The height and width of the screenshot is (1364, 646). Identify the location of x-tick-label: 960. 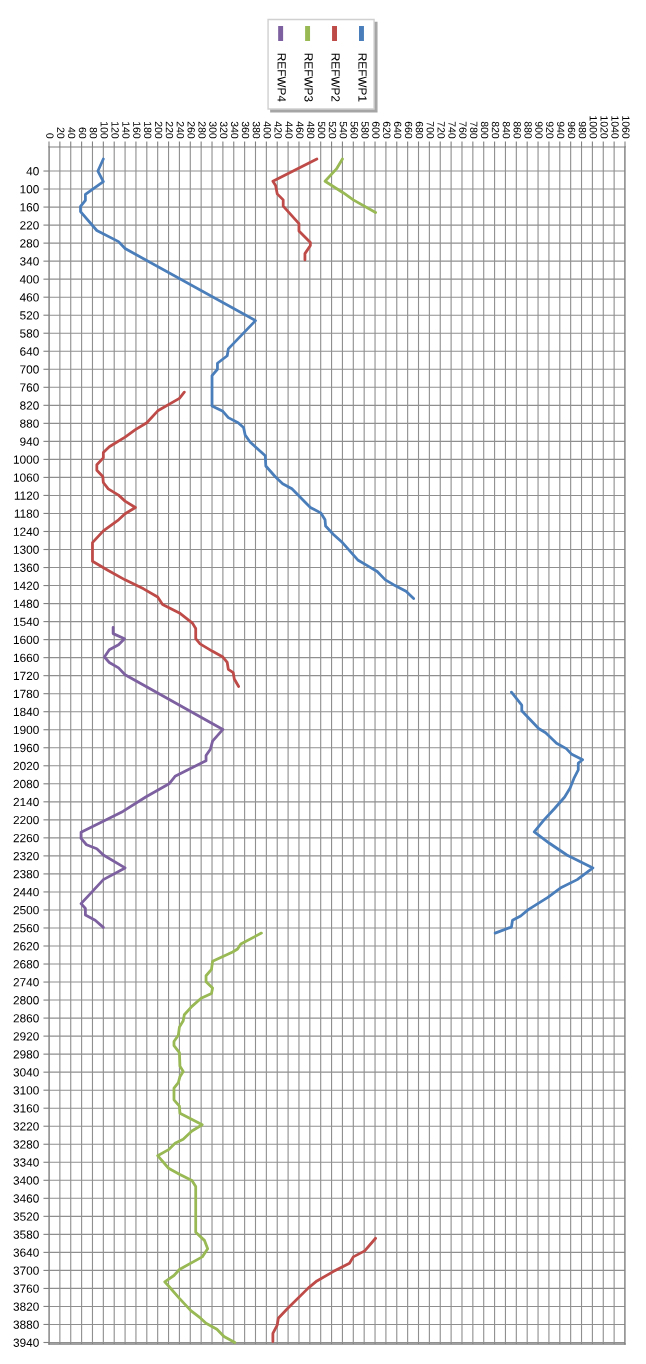
(571, 130).